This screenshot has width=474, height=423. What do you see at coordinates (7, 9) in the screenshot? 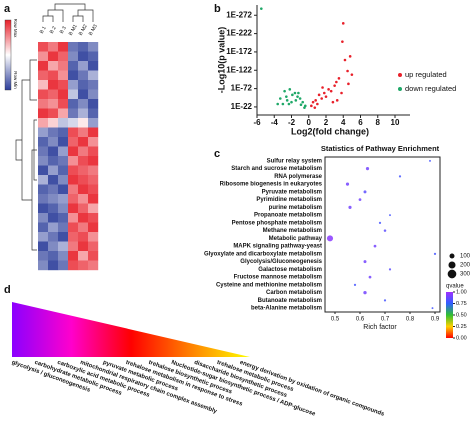
I see `panel-letter: a` at bounding box center [7, 9].